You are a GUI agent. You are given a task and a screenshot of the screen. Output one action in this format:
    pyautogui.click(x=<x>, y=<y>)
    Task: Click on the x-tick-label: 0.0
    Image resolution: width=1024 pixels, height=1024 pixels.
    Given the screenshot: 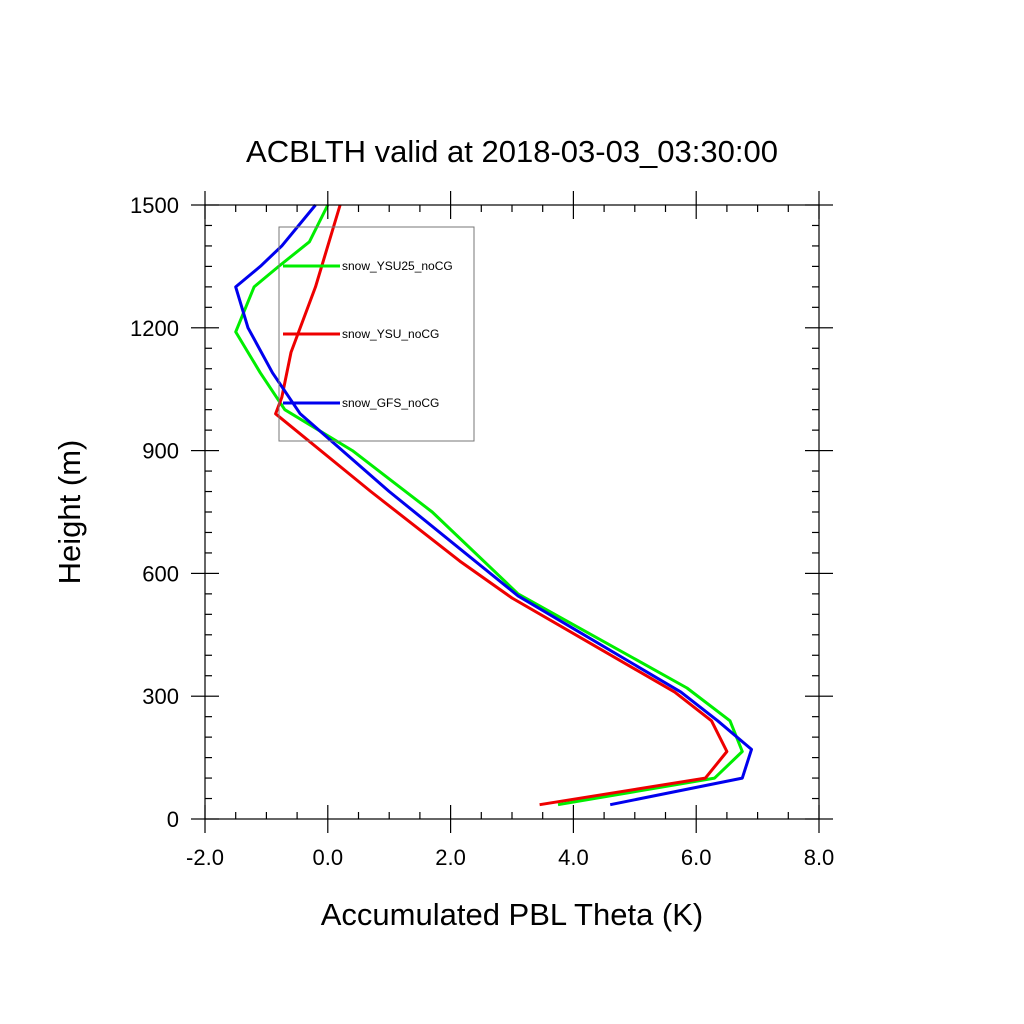 What is the action you would take?
    pyautogui.click(x=328, y=857)
    